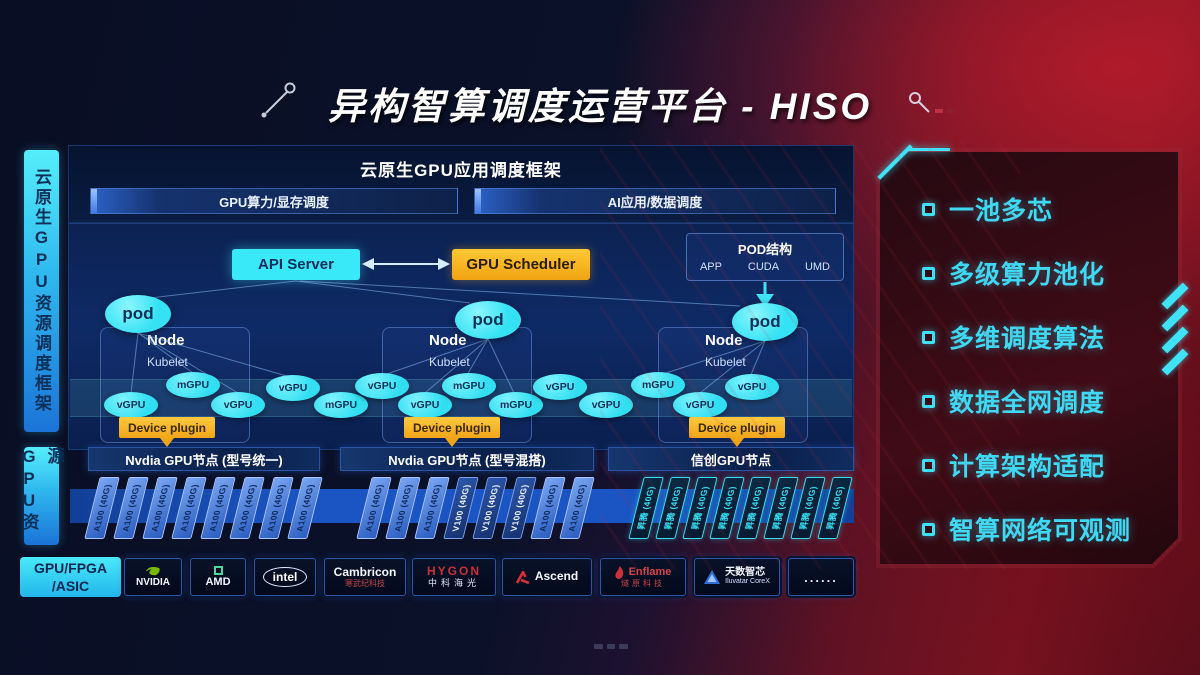 This screenshot has width=1200, height=675. Describe the element at coordinates (70, 586) in the screenshot. I see `hardware-type-line2: /ASIC` at that location.